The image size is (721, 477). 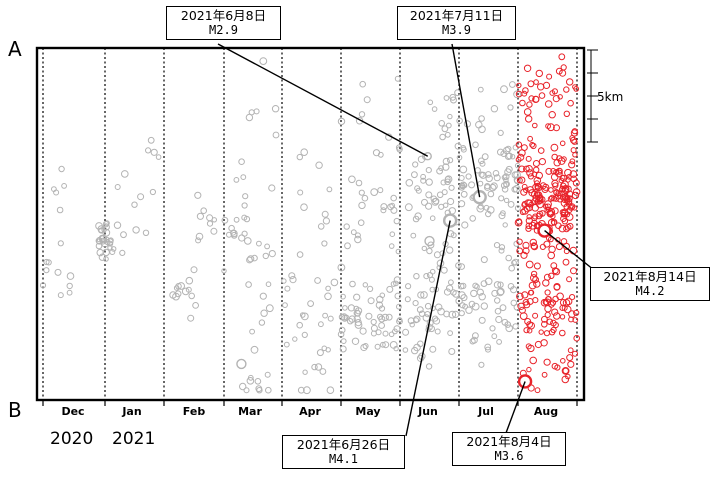 What do you see at coordinates (132, 411) in the screenshot?
I see `month-label-jan: Jan` at bounding box center [132, 411].